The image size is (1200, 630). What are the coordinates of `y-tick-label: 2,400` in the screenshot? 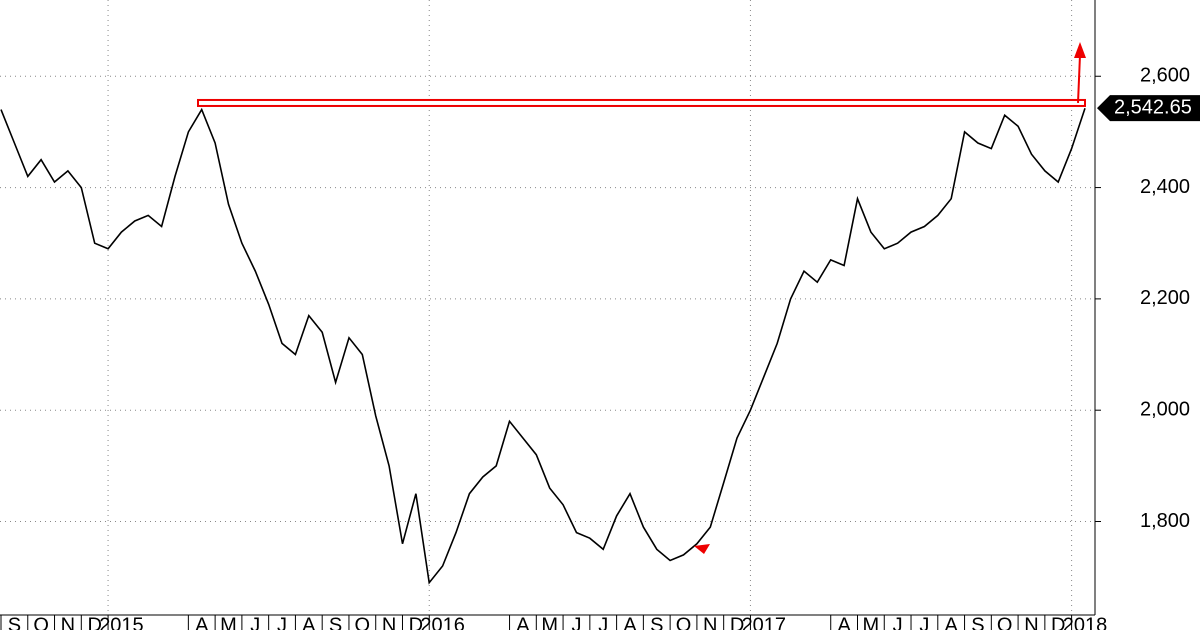 It's located at (1165, 187).